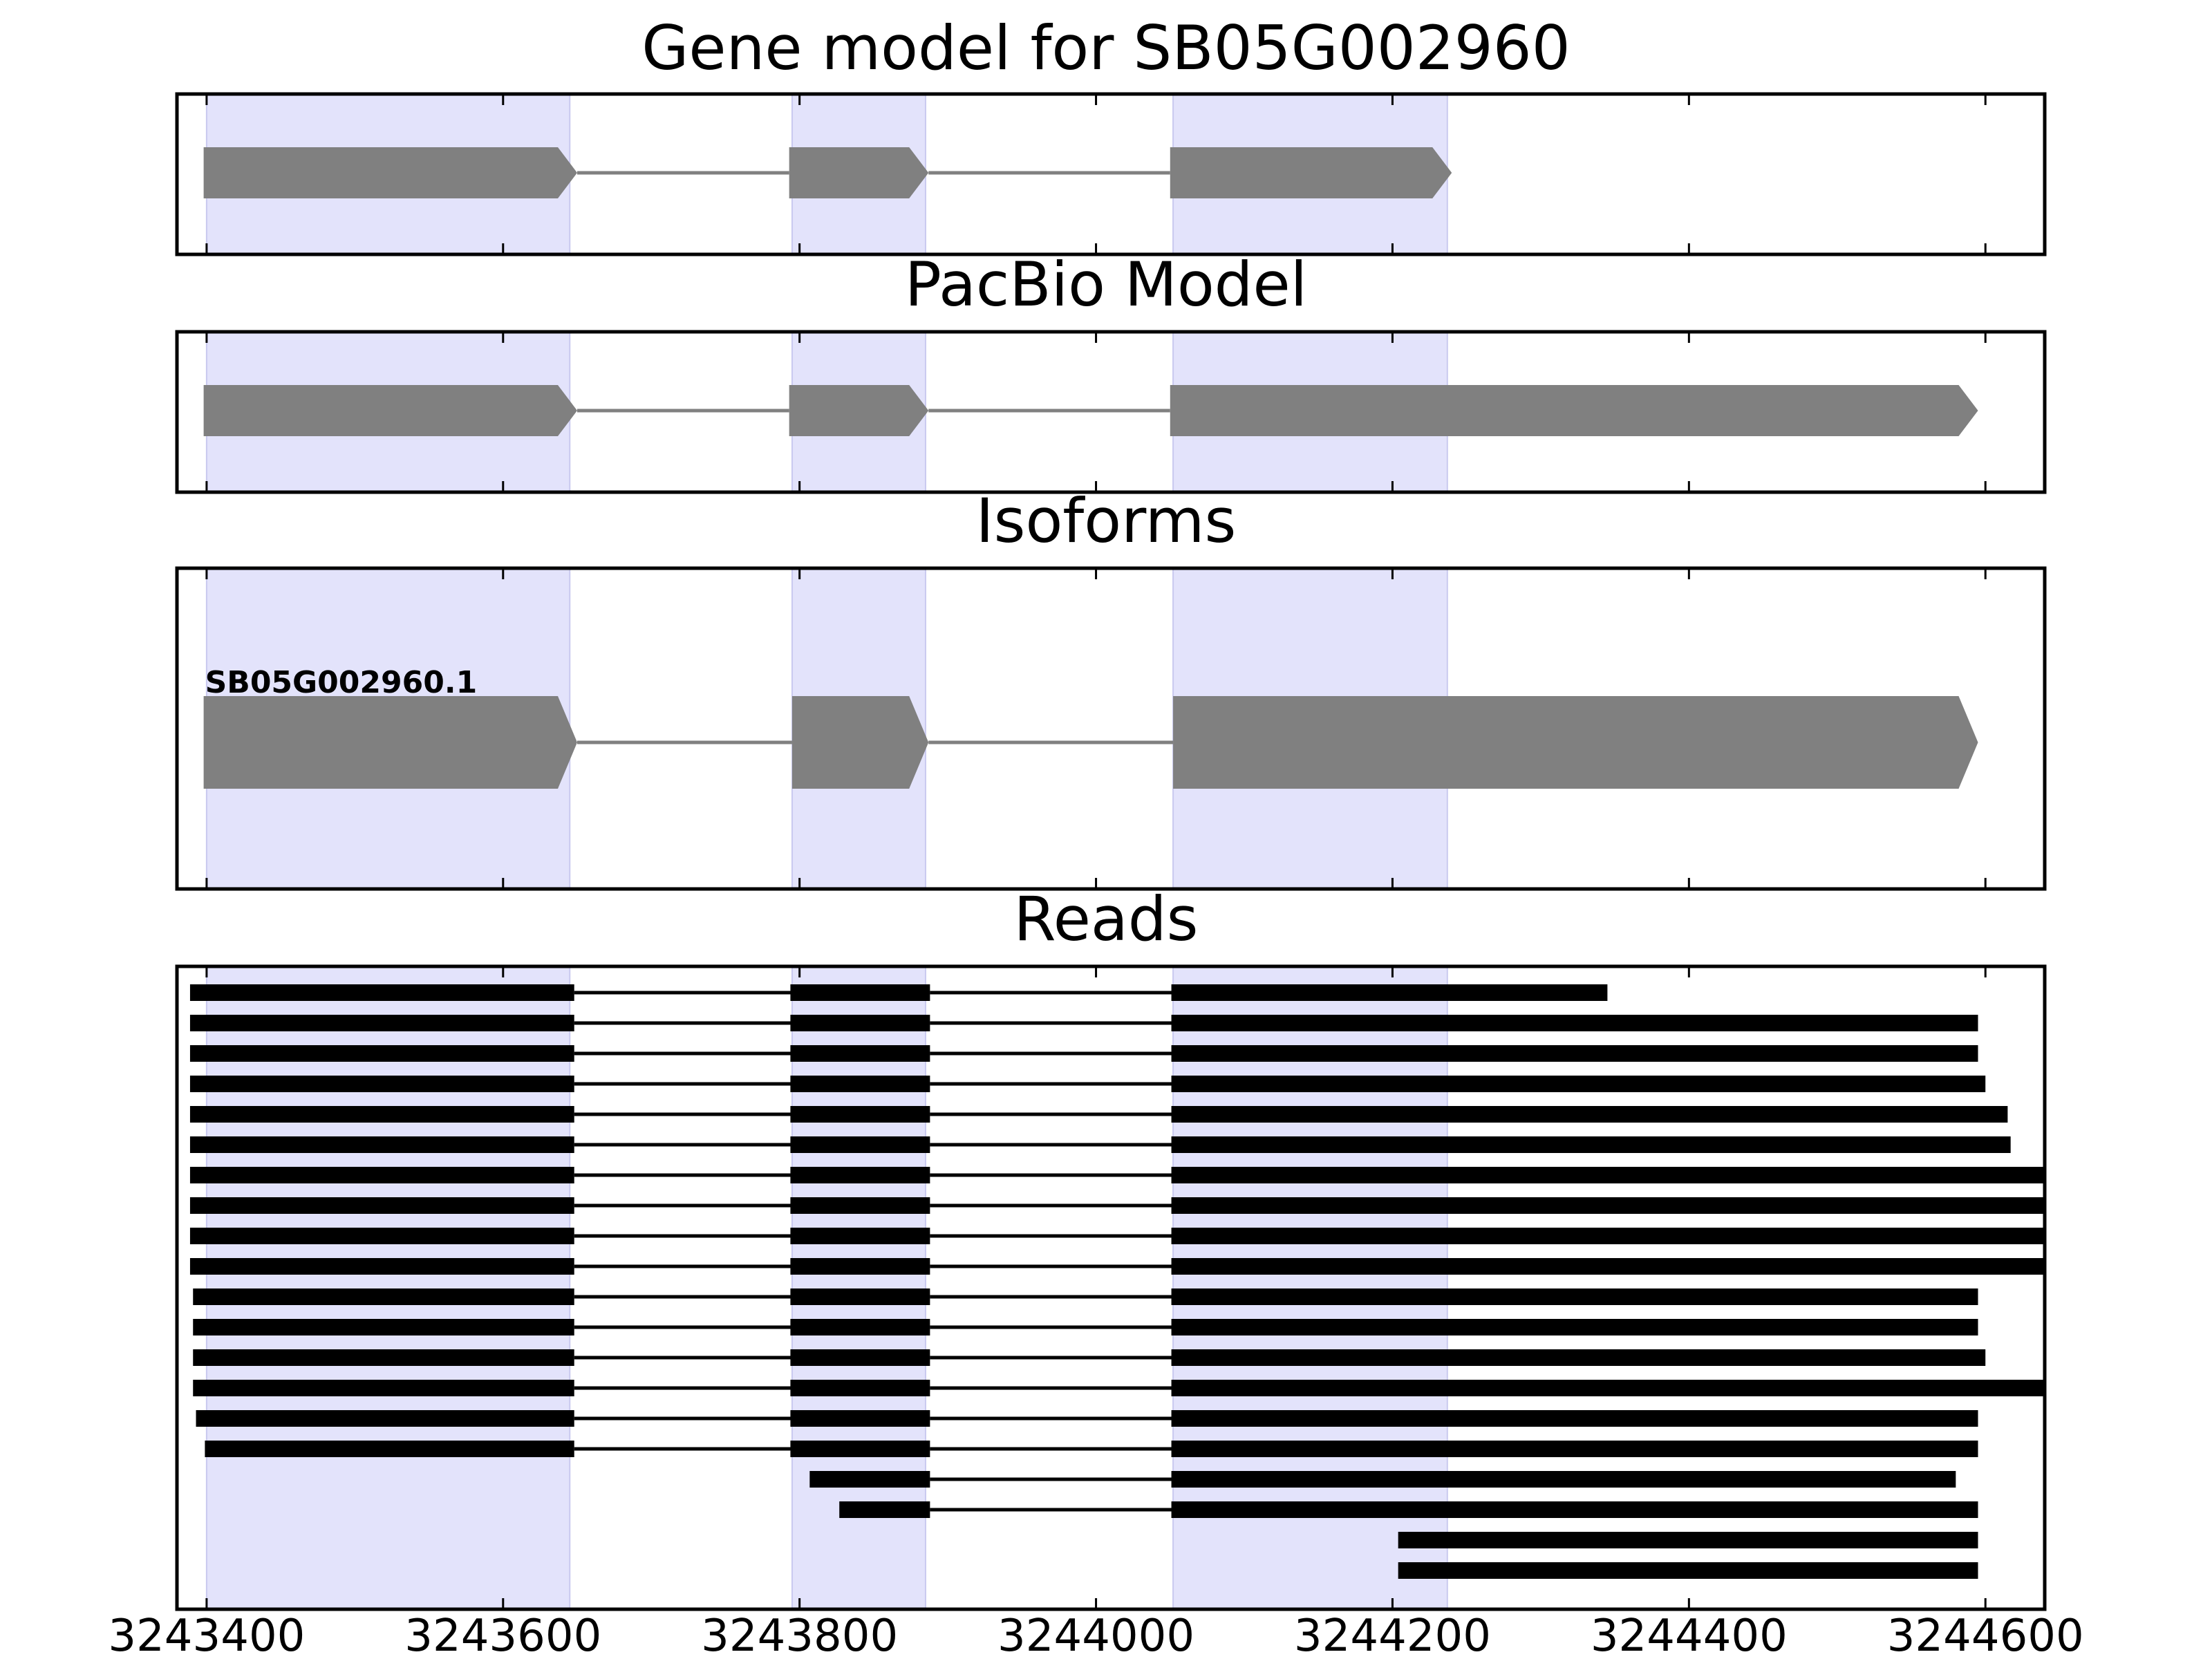 The height and width of the screenshot is (1659, 2212). What do you see at coordinates (341, 682) in the screenshot?
I see `isoform-label: SB05G002960.1` at bounding box center [341, 682].